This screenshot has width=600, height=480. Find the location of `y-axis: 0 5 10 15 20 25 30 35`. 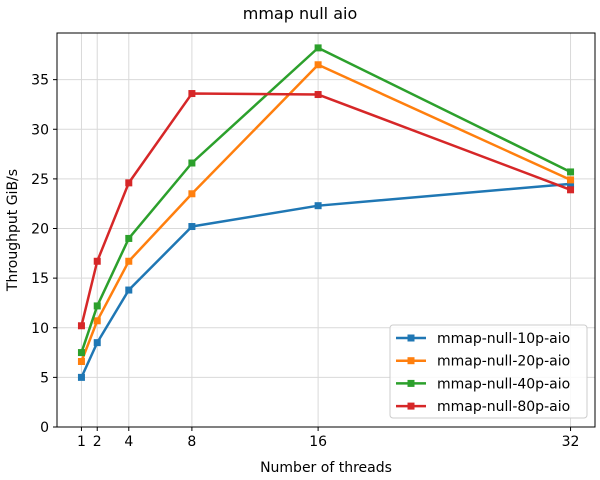

y-axis: 0 5 10 15 20 25 30 35 is located at coordinates (44, 254).